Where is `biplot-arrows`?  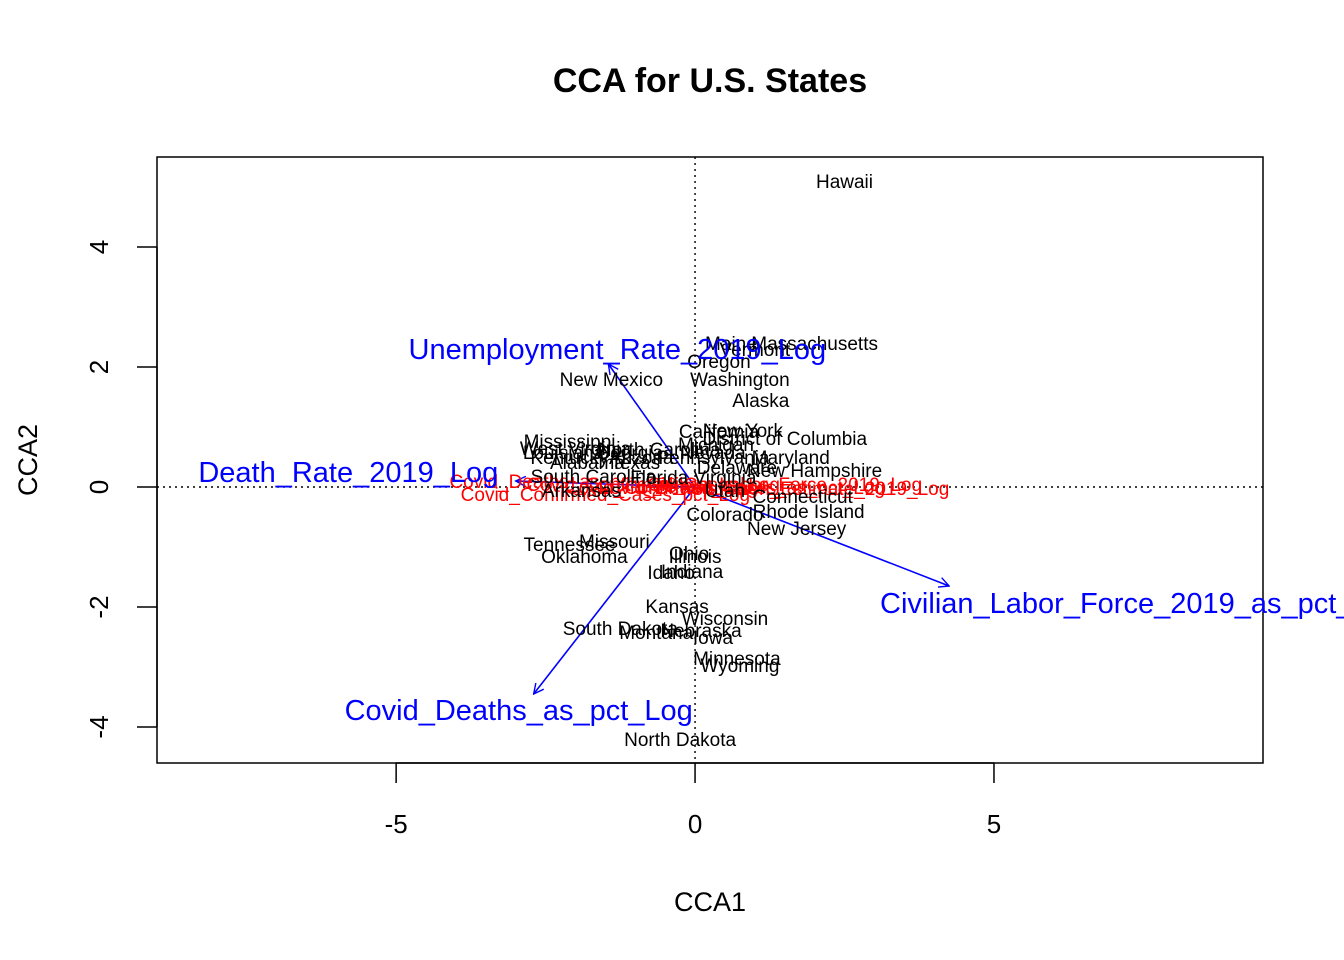 biplot-arrows is located at coordinates (732, 529).